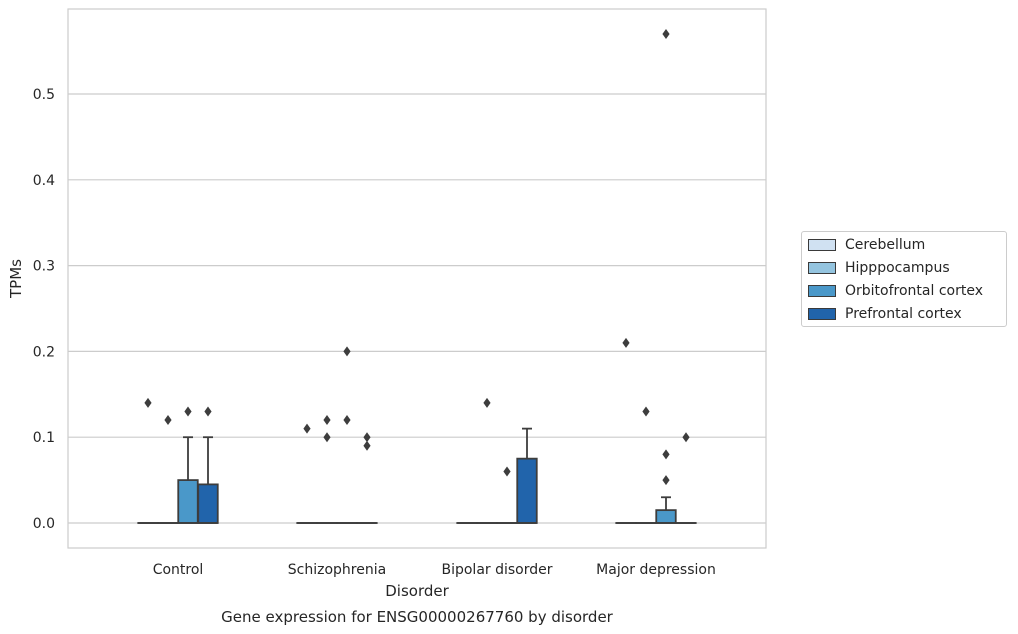  Describe the element at coordinates (897, 268) in the screenshot. I see `legend-label-hippocampus: Hipppocampus` at that location.